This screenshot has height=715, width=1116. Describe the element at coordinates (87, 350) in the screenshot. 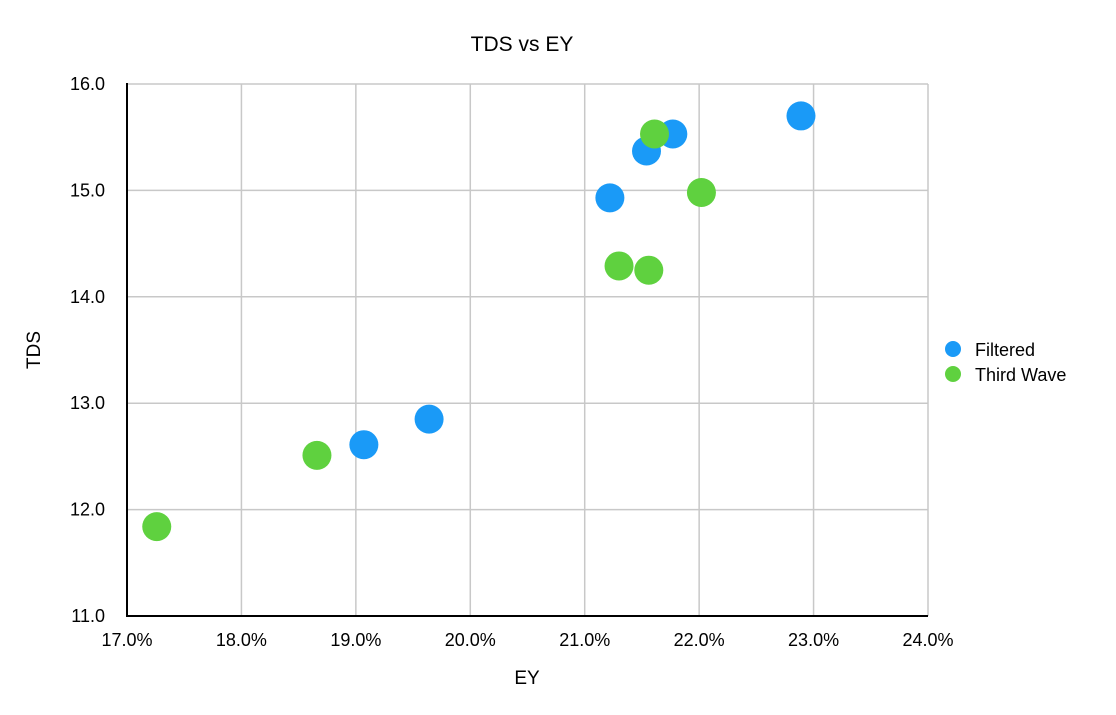

I see `y-tick-labels: 11.0 12.0 13.0 14.0 15.0 16.0` at that location.